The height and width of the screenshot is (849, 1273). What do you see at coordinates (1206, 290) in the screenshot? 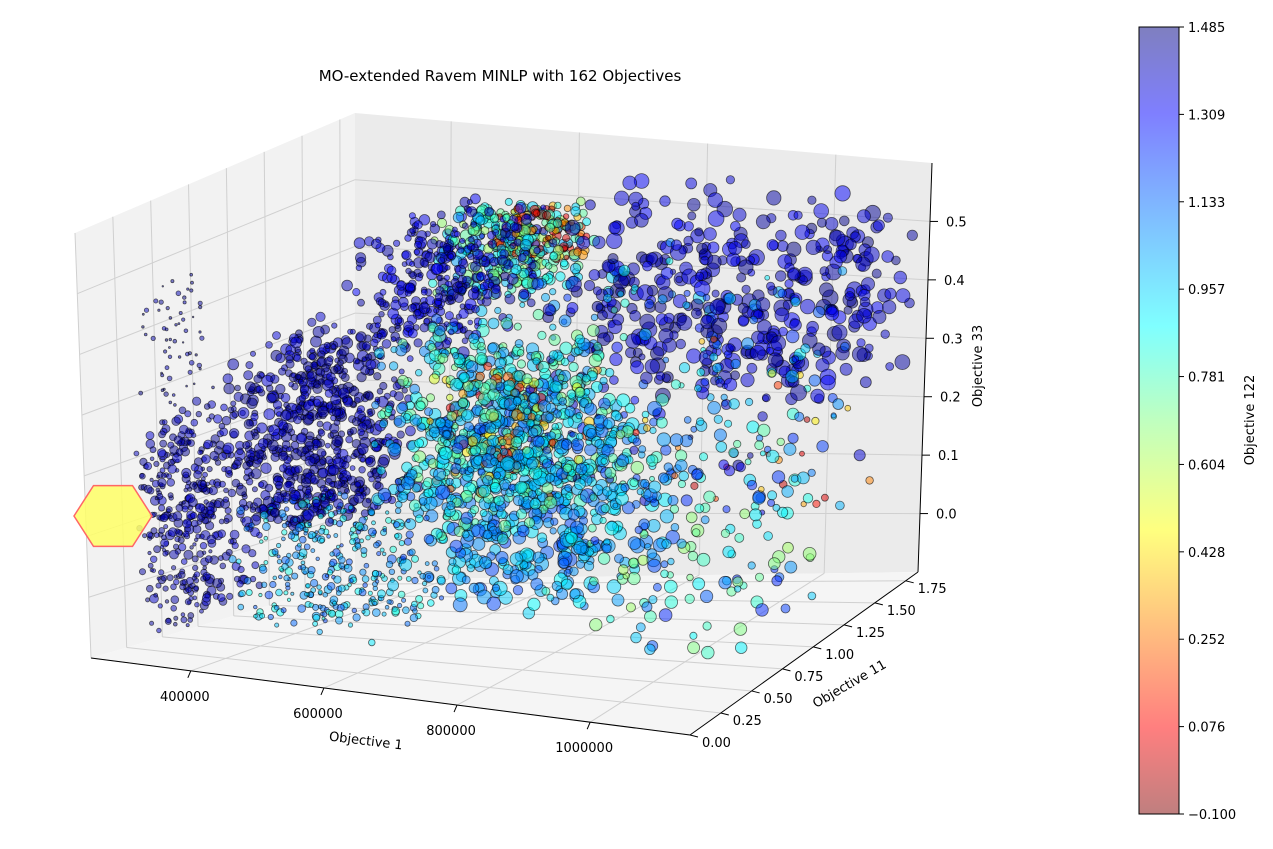
I see `colorbar-tick-label: 0.957` at bounding box center [1206, 290].